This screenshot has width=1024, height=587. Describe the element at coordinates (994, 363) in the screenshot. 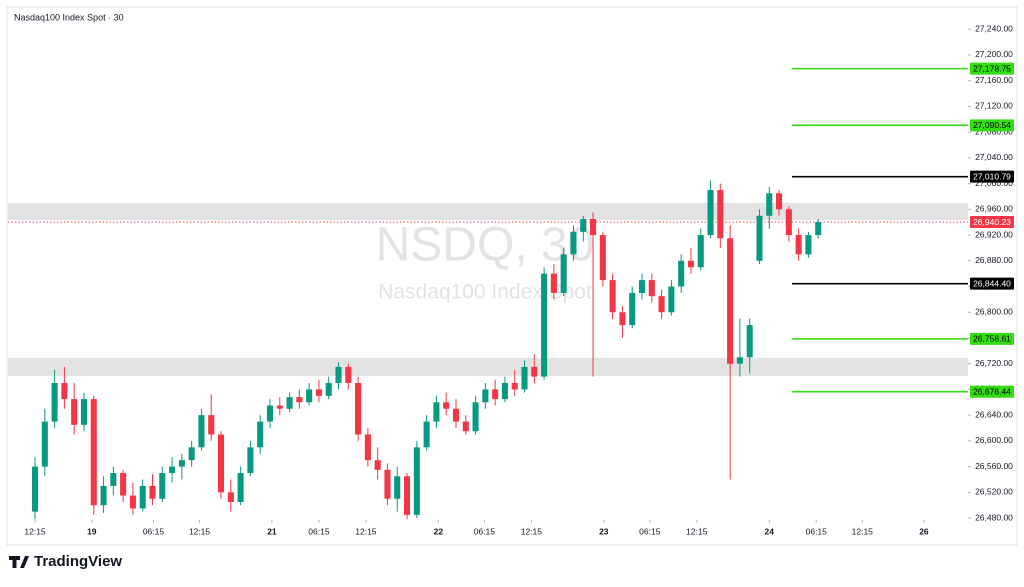

I see `y-tick-label: 26,720.00` at that location.